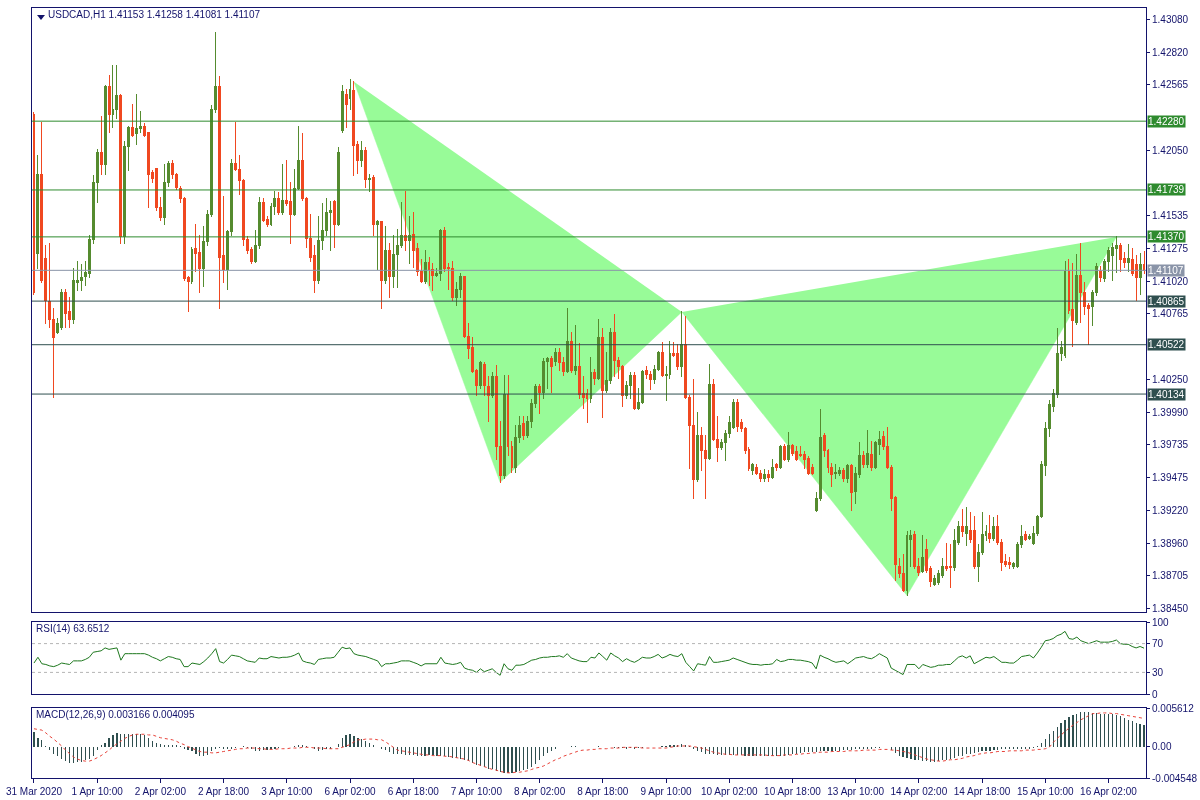 The image size is (1200, 800). I want to click on y-tick-label: 1.39990, so click(1170, 412).